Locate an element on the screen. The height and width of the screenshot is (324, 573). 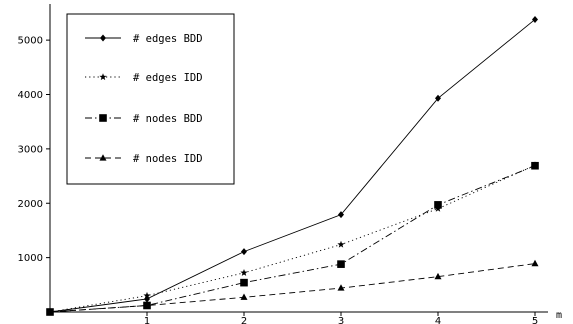
x-tick-label: 5 is located at coordinates (535, 320).